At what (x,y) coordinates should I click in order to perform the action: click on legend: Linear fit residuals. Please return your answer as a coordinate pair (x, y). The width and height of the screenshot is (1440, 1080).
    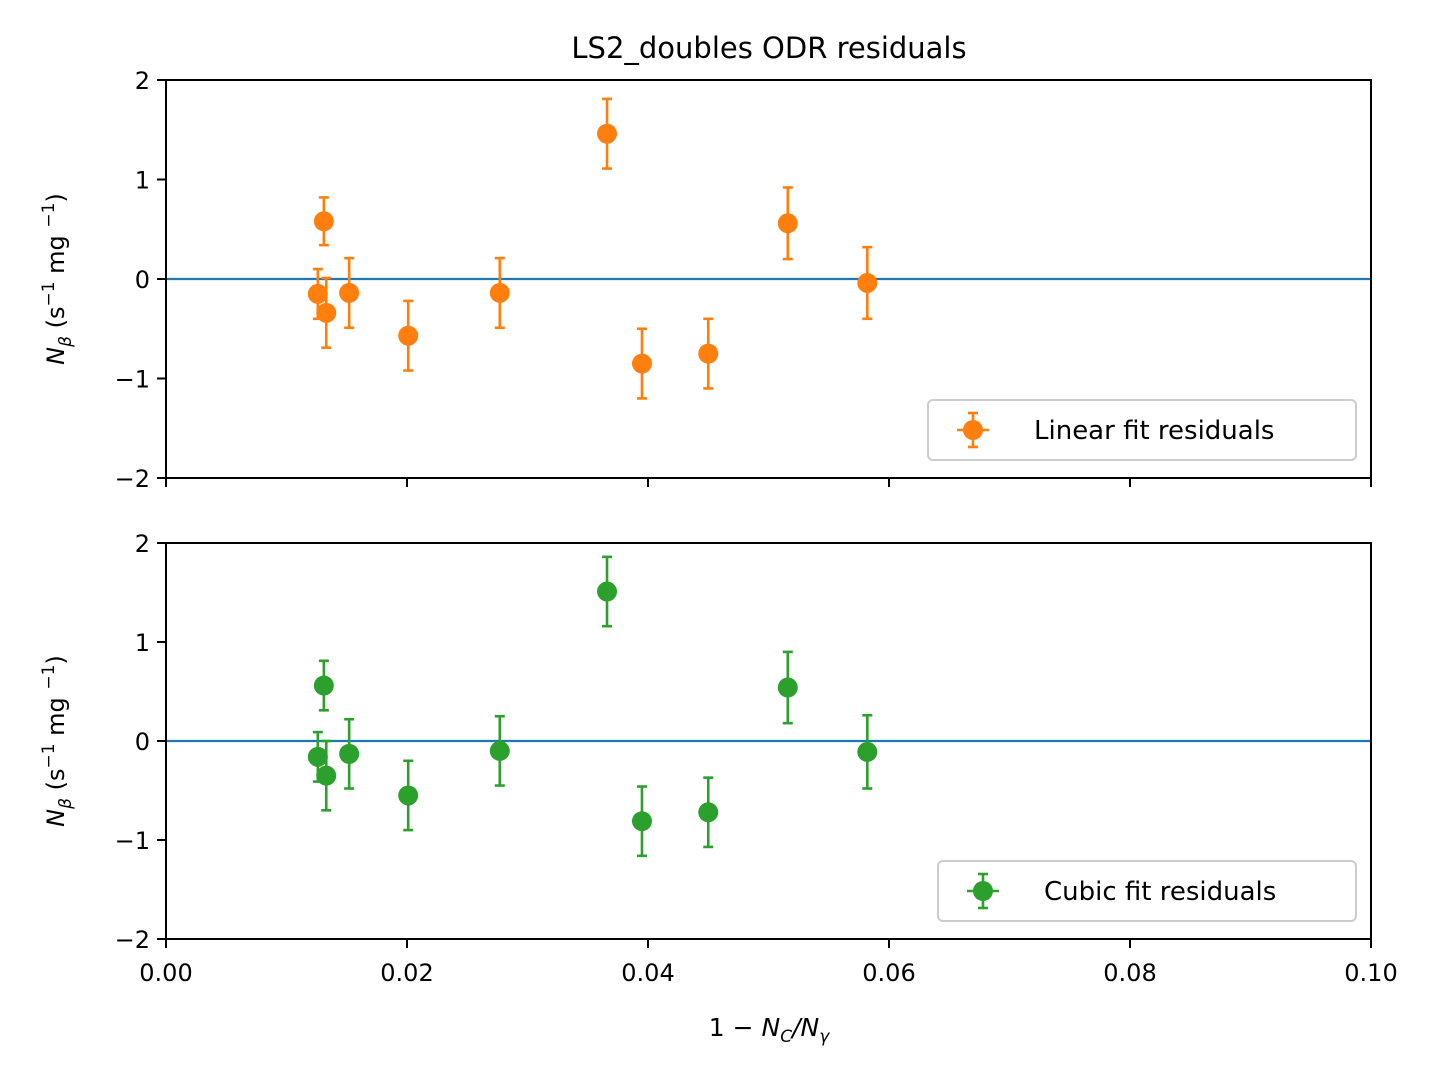
    Looking at the image, I should click on (1142, 430).